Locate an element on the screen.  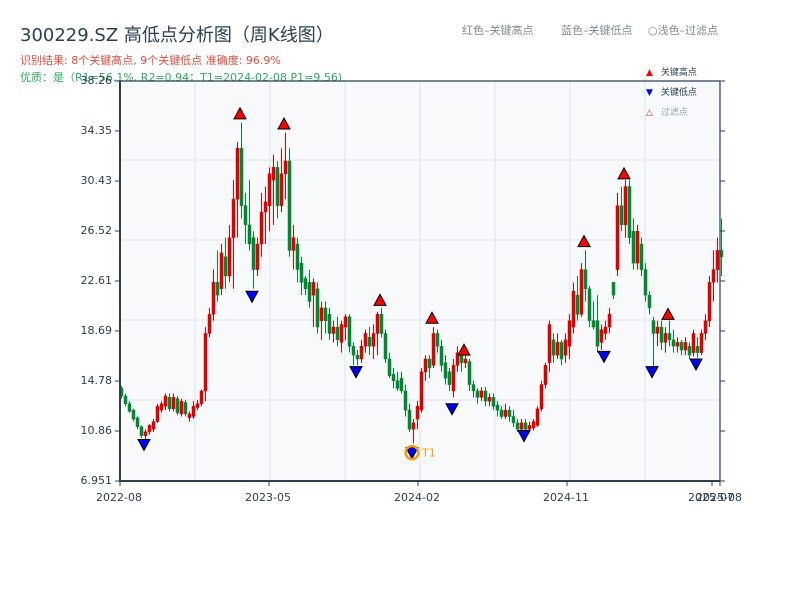
legend-label: 过滤点 is located at coordinates (674, 113).